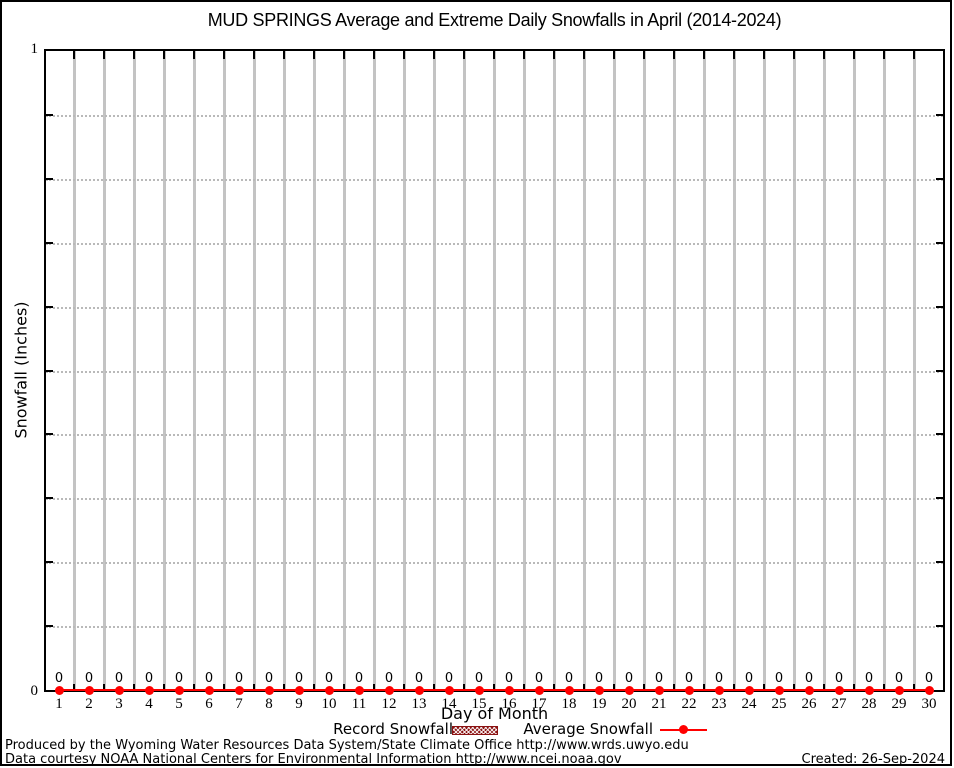 The height and width of the screenshot is (768, 954). What do you see at coordinates (494, 50) in the screenshot?
I see `plot-border-top` at bounding box center [494, 50].